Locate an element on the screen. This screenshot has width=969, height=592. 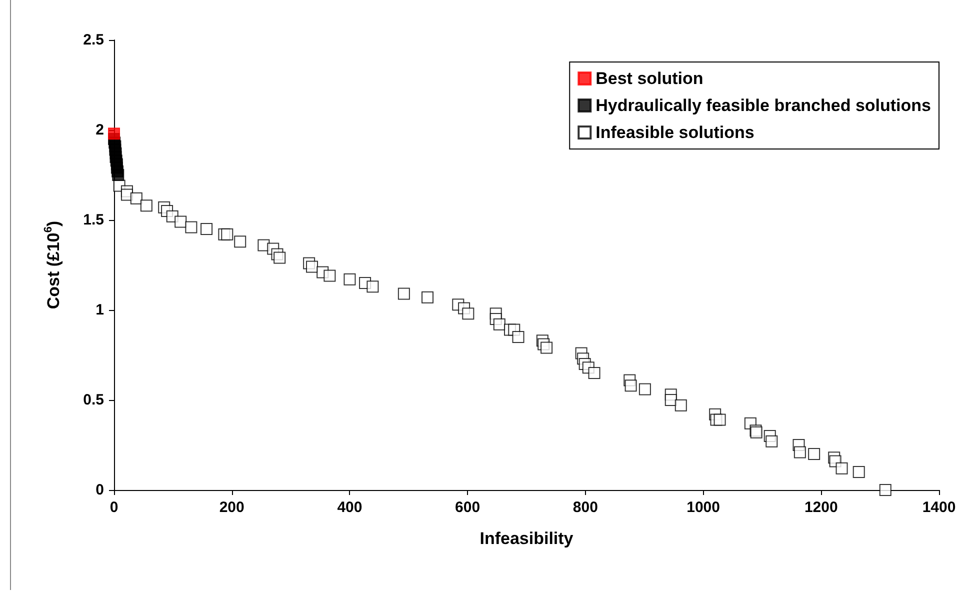
x-tick-label: 600 is located at coordinates (467, 507).